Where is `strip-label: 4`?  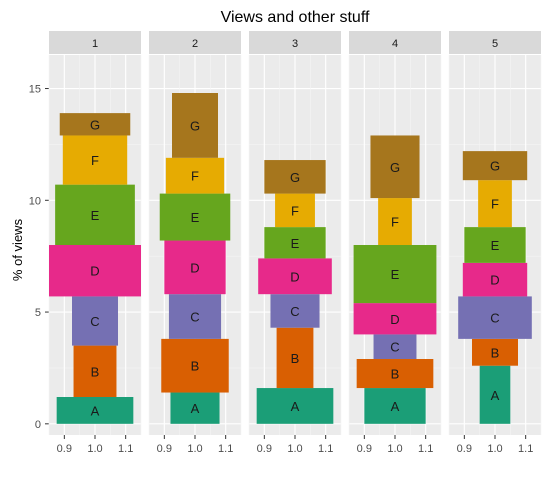
strip-label: 4 is located at coordinates (395, 44).